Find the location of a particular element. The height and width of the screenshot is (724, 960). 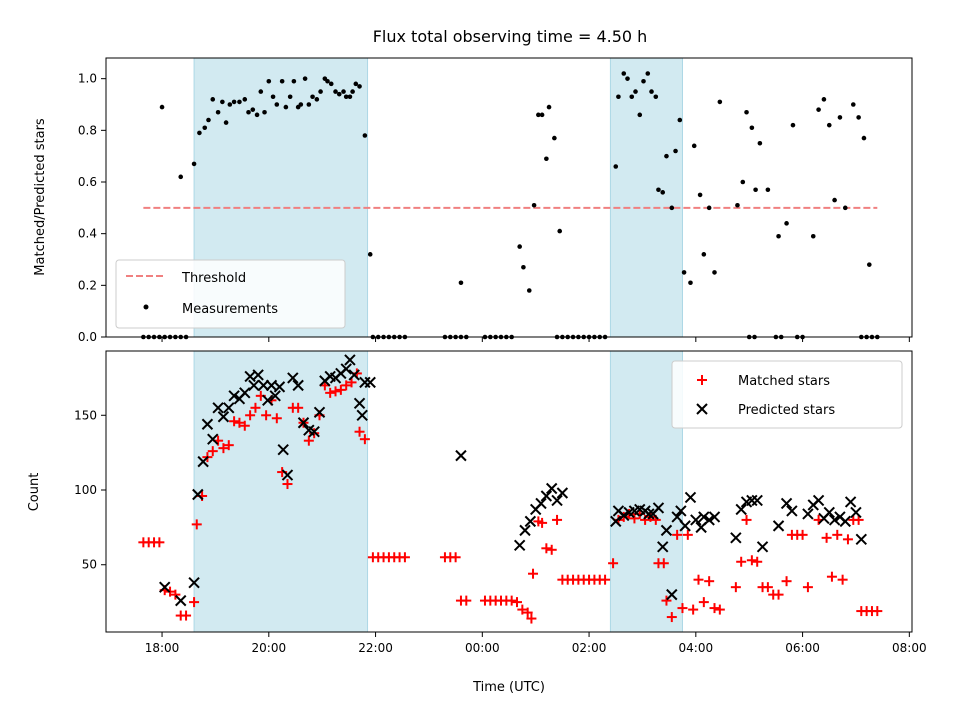

predicted-legend-label: Predicted stars is located at coordinates (786, 410).